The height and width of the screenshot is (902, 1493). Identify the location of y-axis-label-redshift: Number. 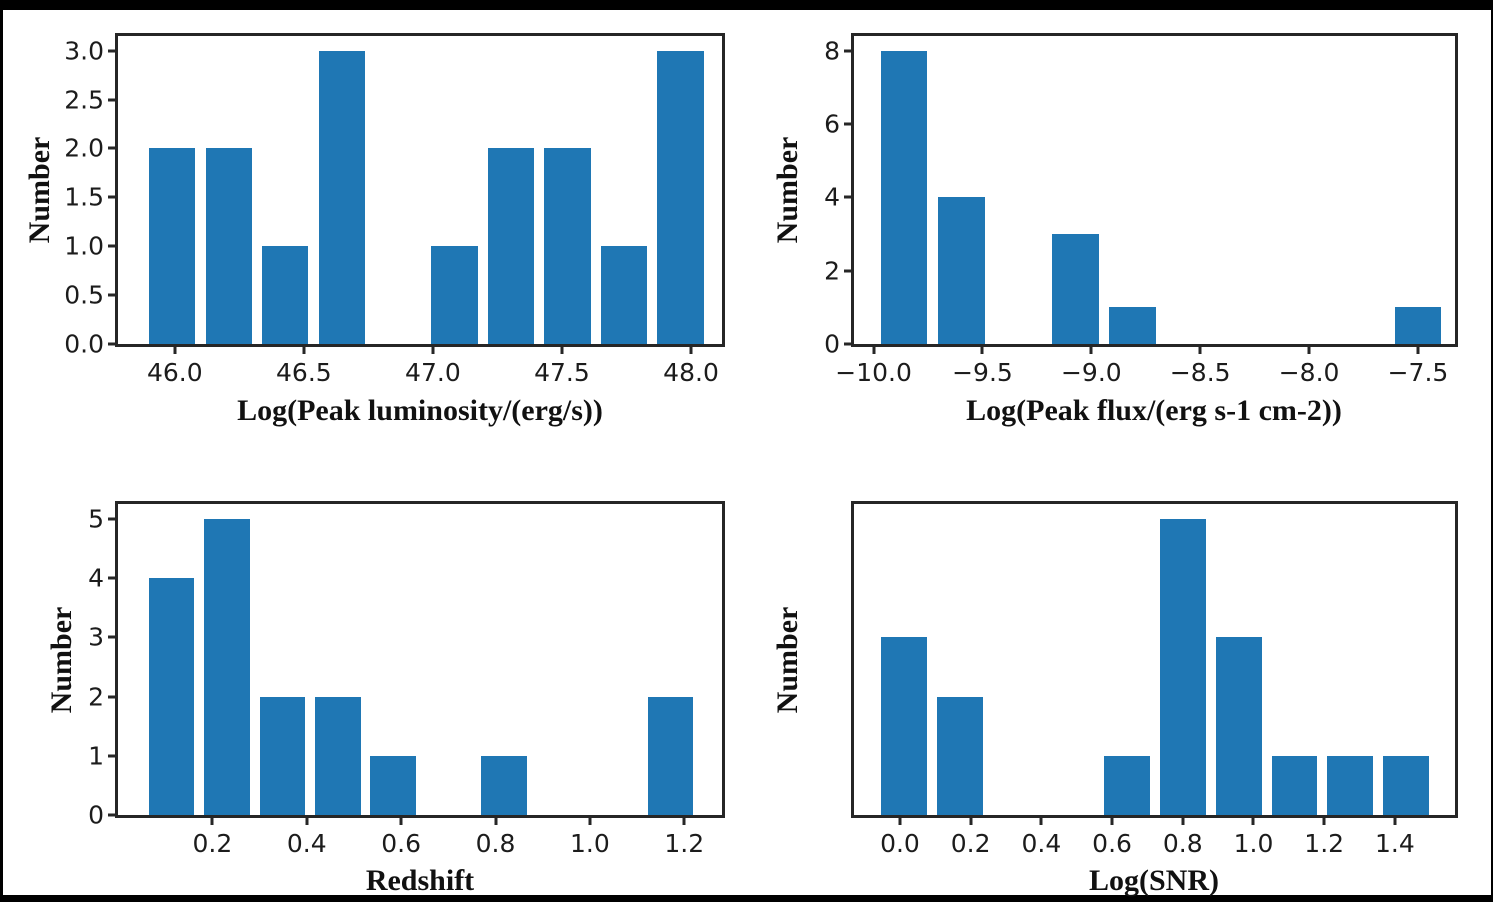
(61, 660).